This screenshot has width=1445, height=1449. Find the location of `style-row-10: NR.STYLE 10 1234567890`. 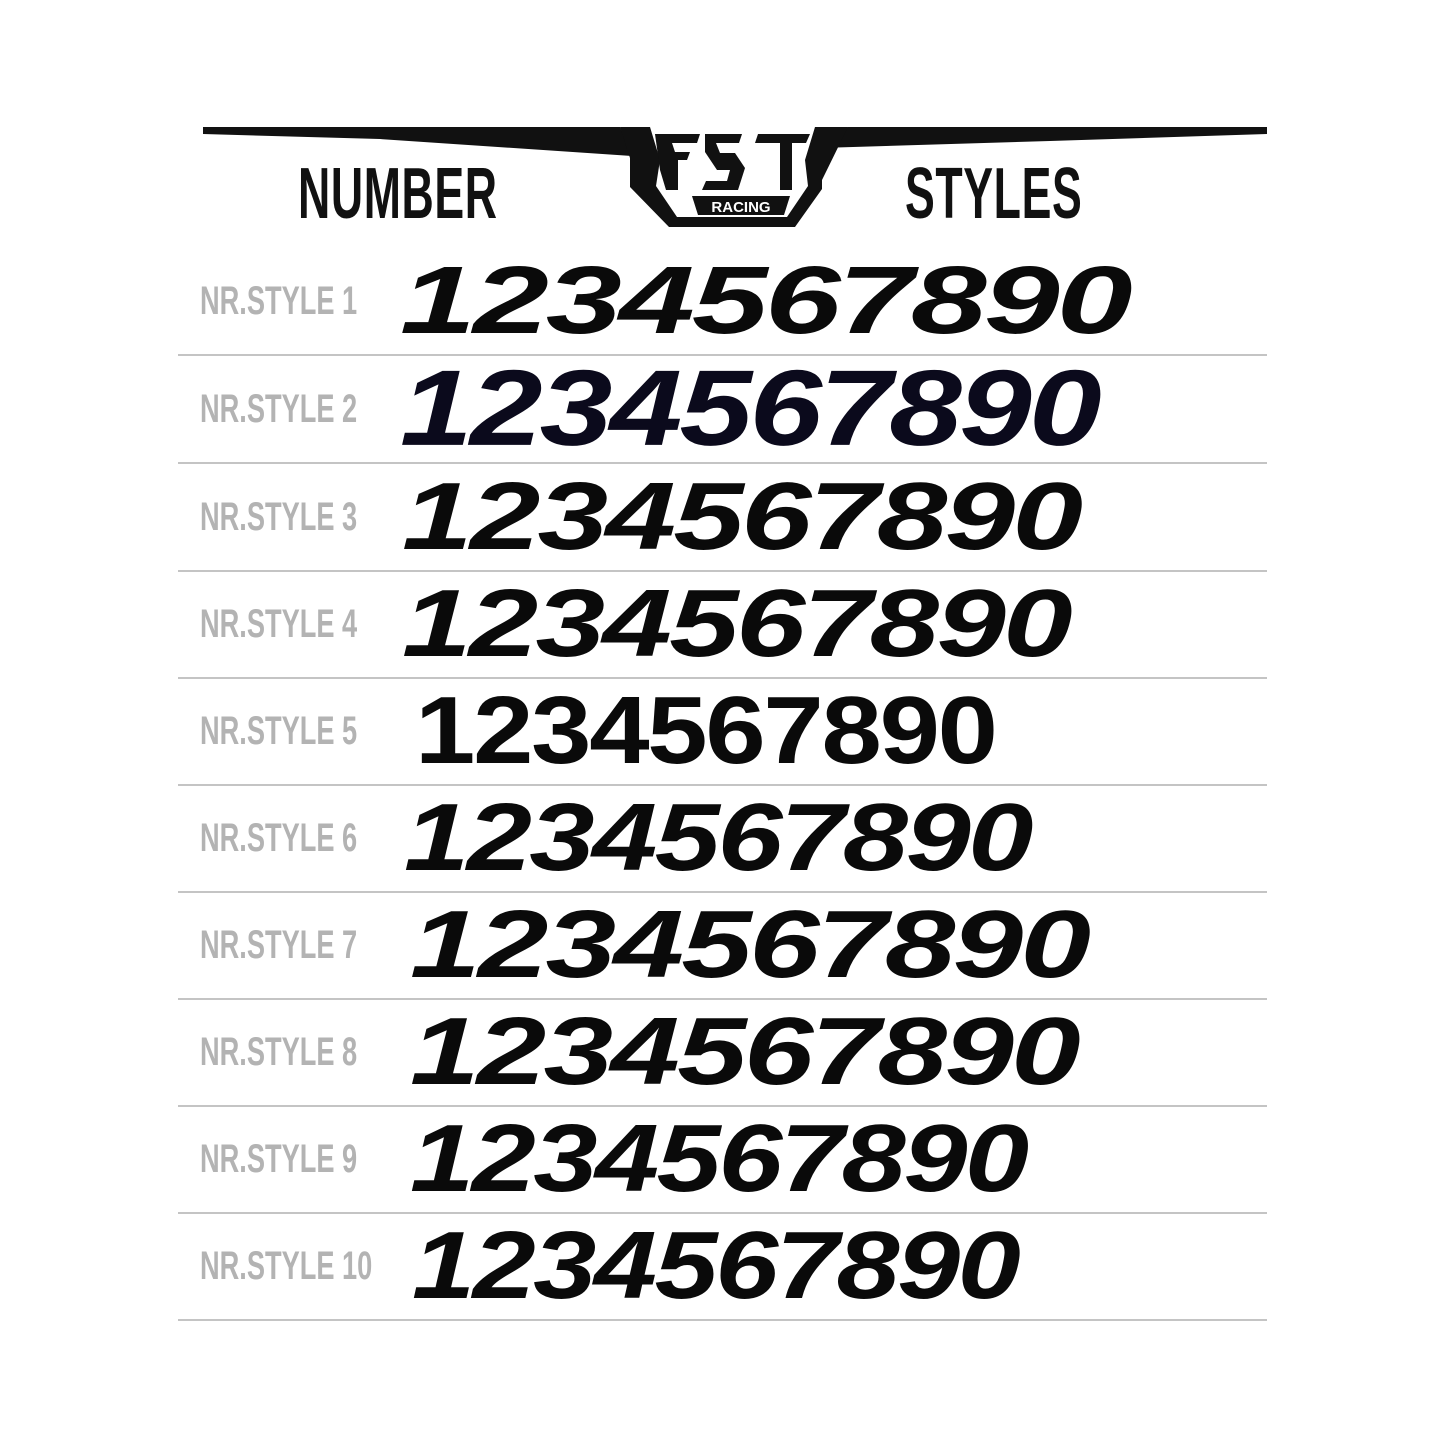

style-row-10: NR.STYLE 10 1234567890 is located at coordinates (722, 1266).